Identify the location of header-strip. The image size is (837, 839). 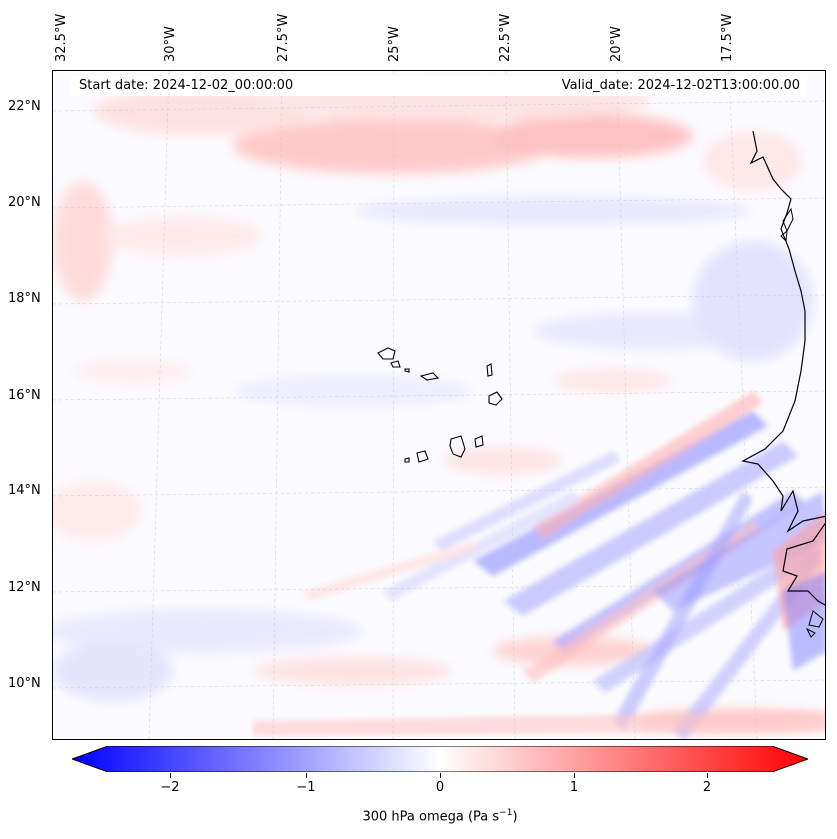
(439, 86).